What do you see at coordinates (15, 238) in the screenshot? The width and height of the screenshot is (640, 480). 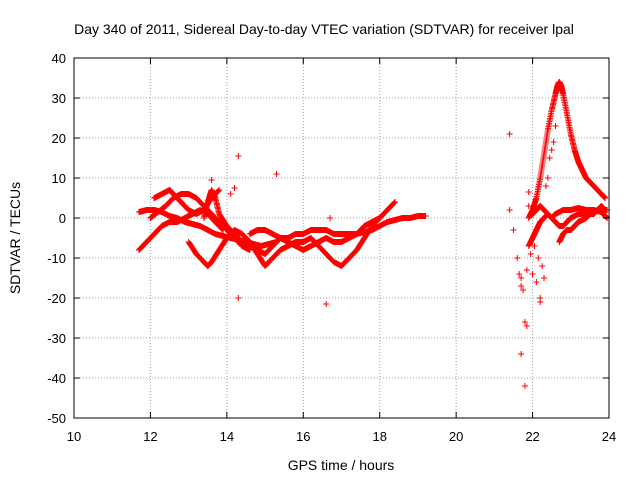 I see `y-axis-label: SDTVAR / TECUs` at bounding box center [15, 238].